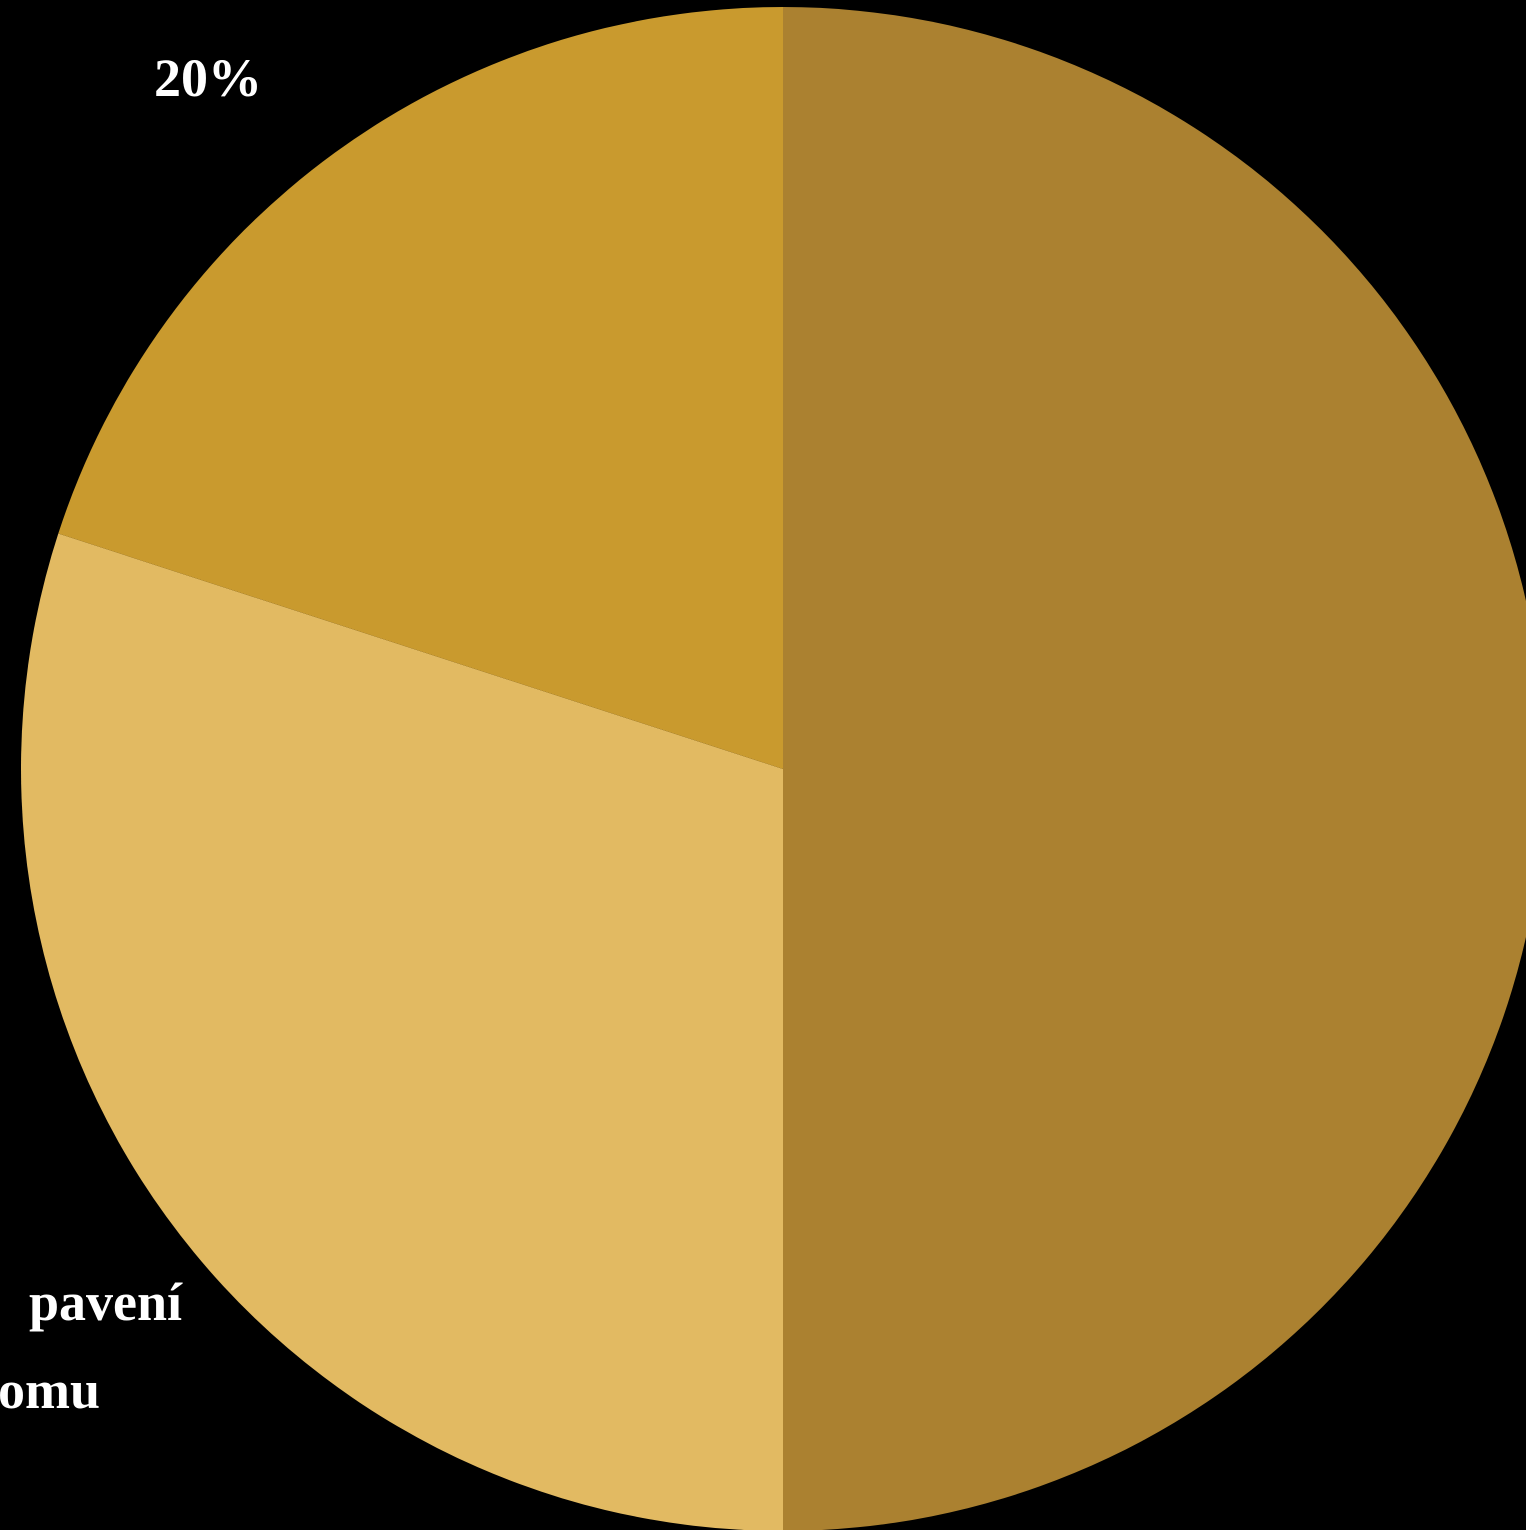 The image size is (1526, 1530). I want to click on slice-label: omu, so click(50, 1390).